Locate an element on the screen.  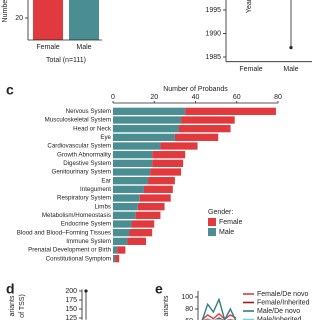
x-axis-title: Total (n=111) is located at coordinates (66, 60).